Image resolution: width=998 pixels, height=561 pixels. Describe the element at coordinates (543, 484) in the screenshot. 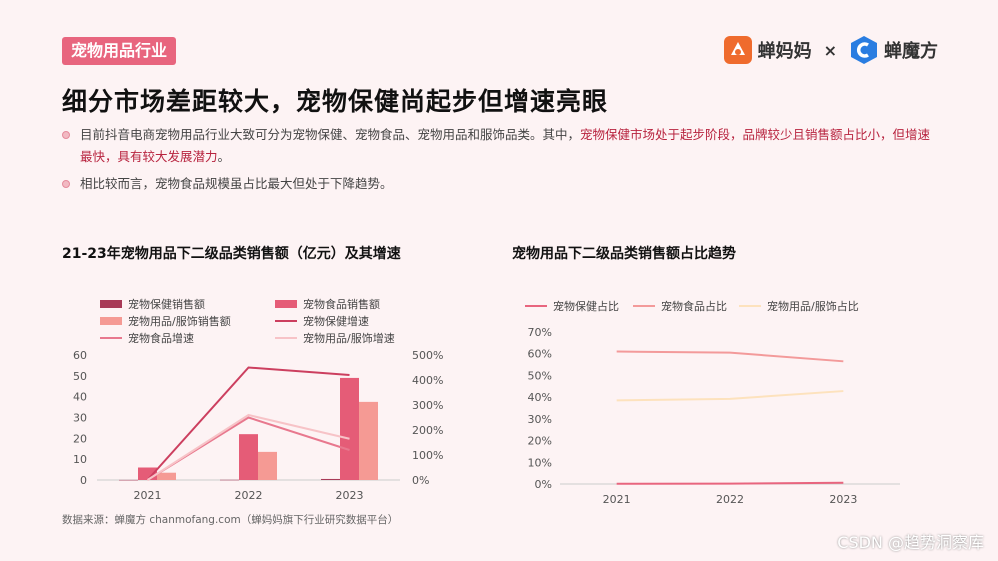

I see `y-tick-label: 0%` at that location.